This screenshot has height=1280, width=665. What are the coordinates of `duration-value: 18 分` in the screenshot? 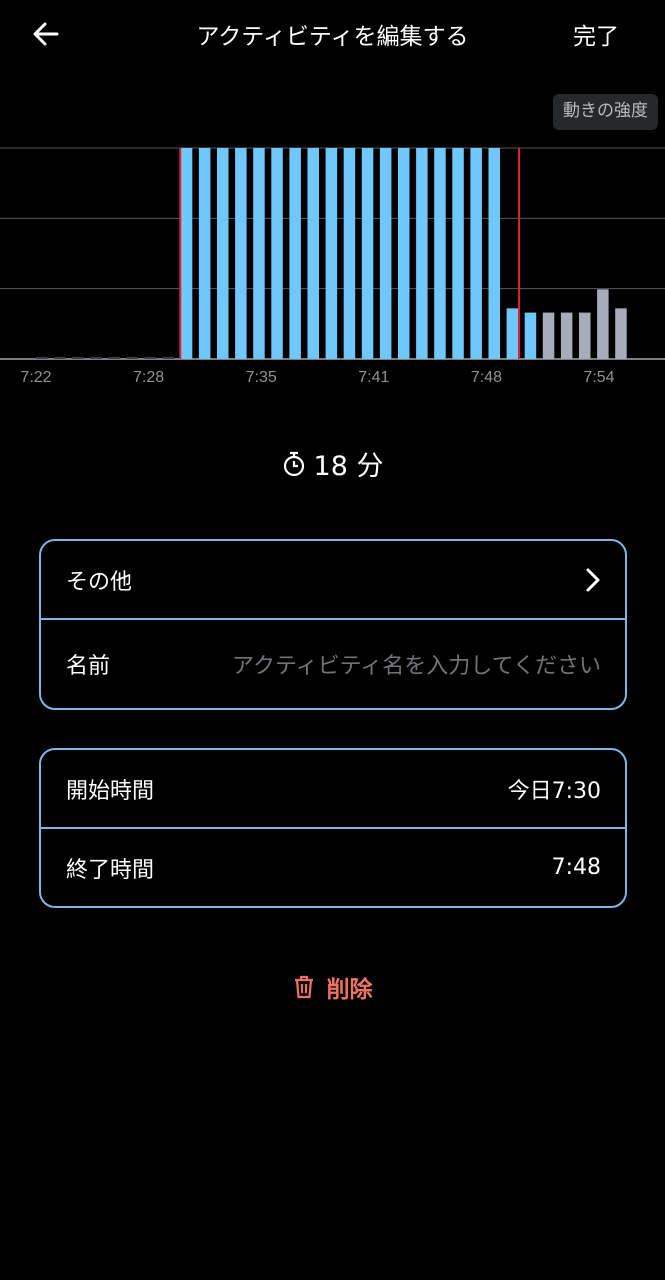 It's located at (348, 466).